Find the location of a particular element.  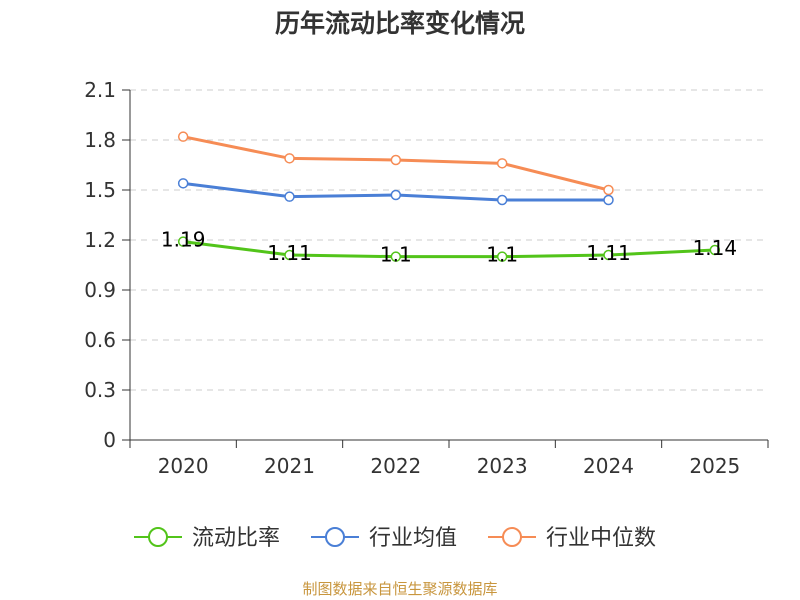

x-tick-label: 2025 is located at coordinates (714, 466).